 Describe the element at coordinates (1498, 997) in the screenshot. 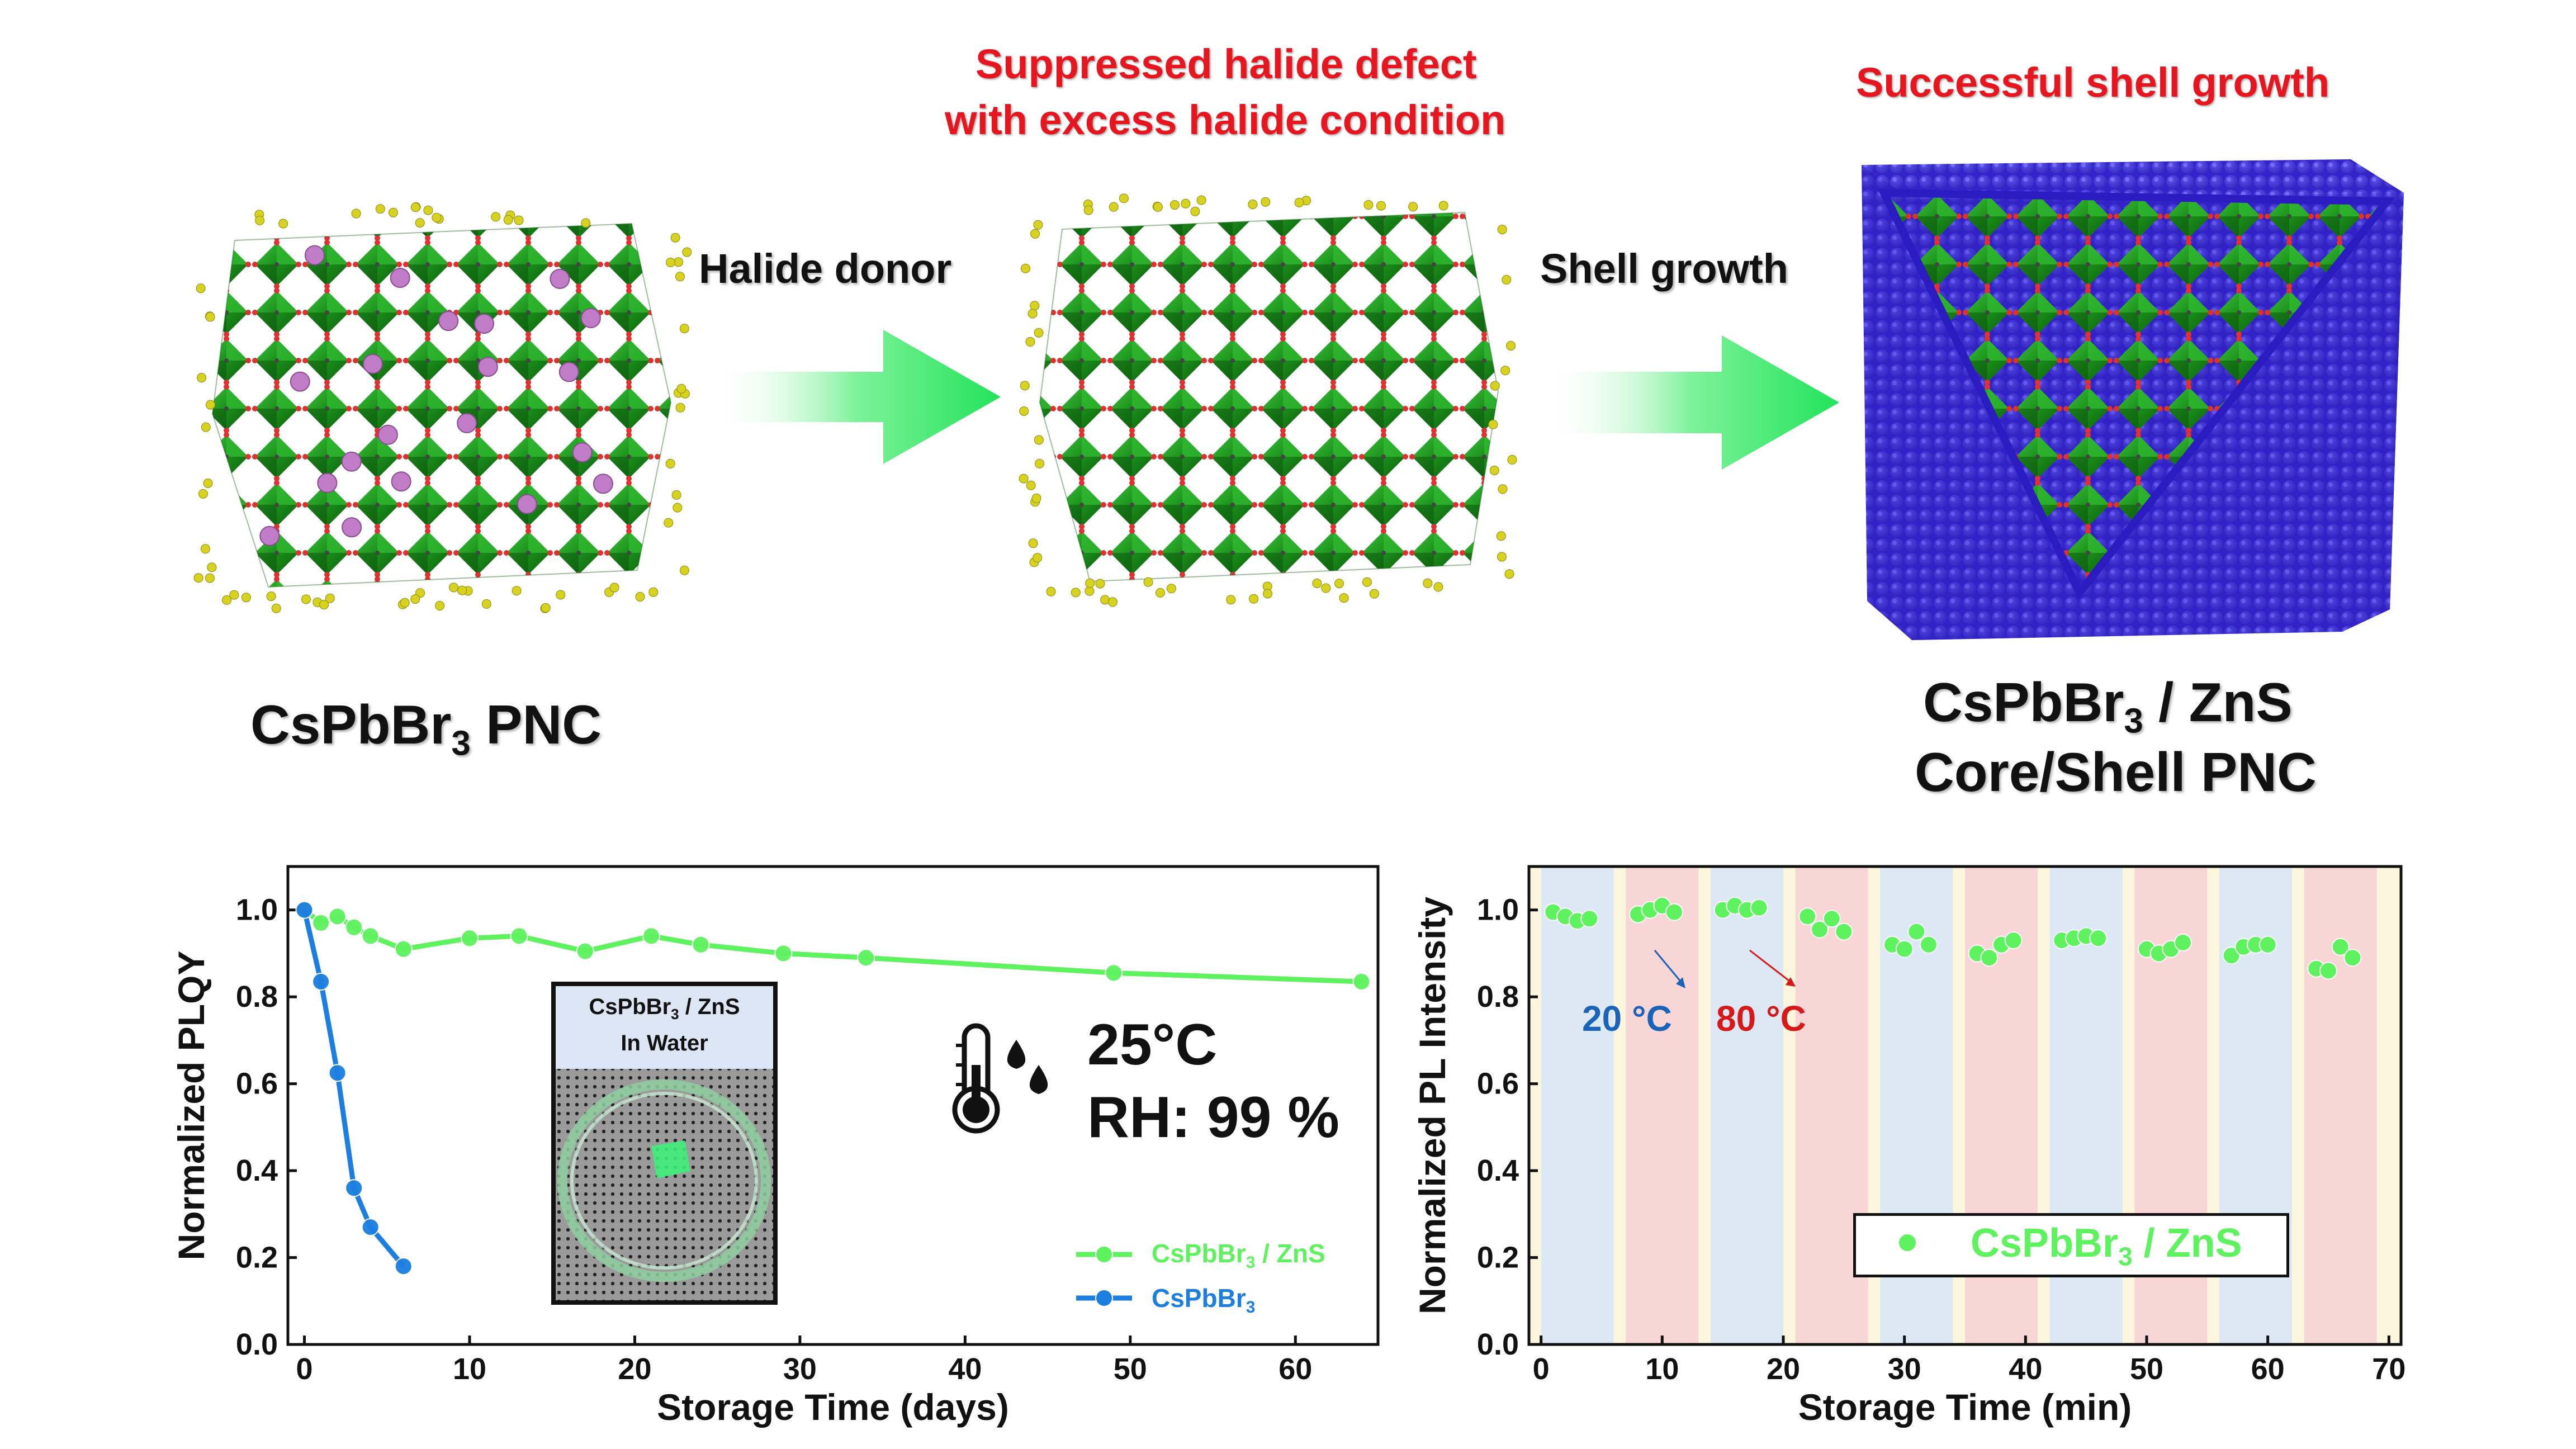

I see `y-tick-label: 0.8` at that location.